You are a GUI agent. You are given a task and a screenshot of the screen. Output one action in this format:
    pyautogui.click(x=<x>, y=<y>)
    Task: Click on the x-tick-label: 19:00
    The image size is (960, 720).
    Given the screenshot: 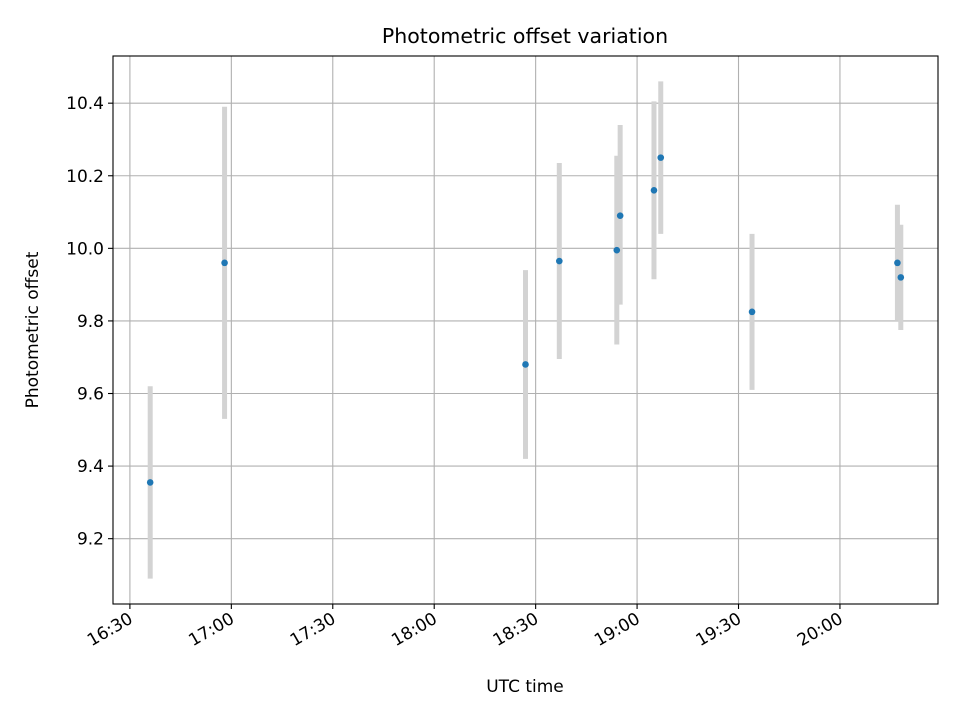 What is the action you would take?
    pyautogui.click(x=617, y=630)
    